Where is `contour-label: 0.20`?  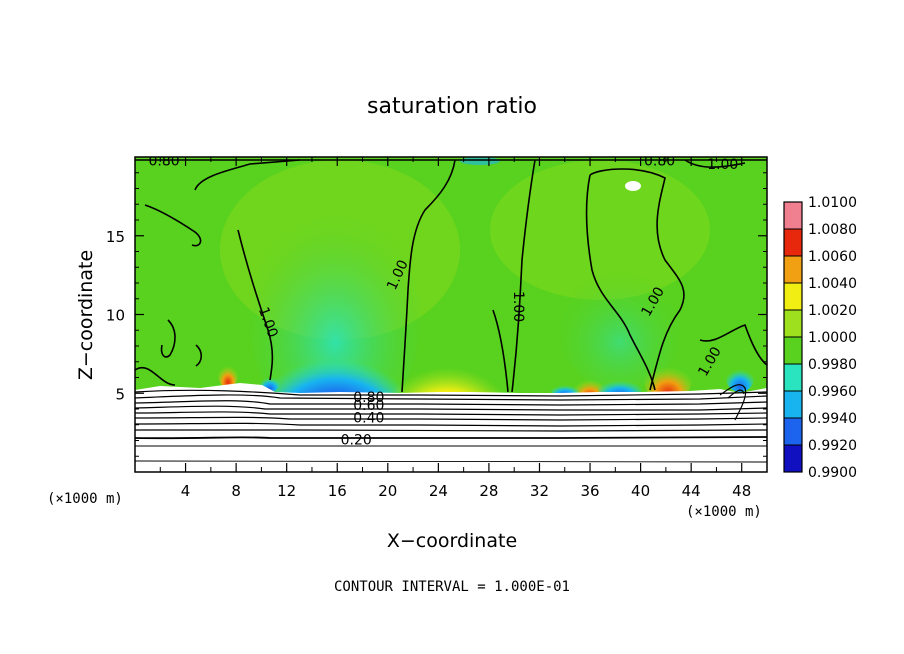
contour-label: 0.20 is located at coordinates (356, 441).